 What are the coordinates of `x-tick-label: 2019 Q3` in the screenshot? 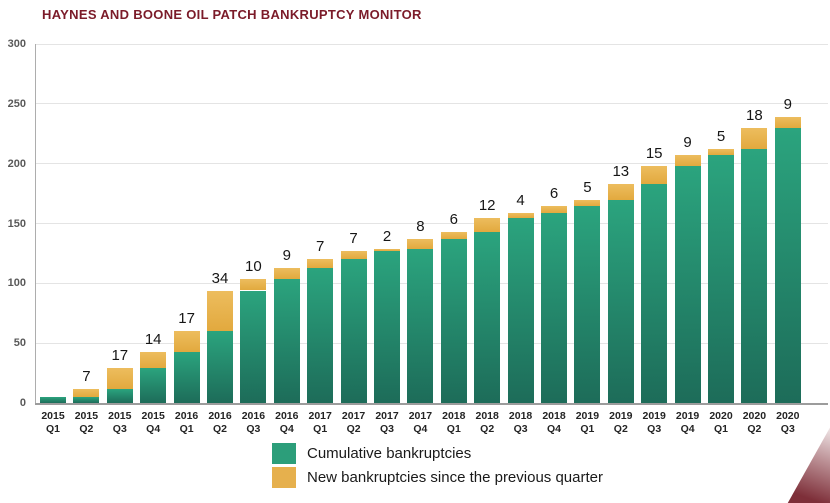 It's located at (654, 422).